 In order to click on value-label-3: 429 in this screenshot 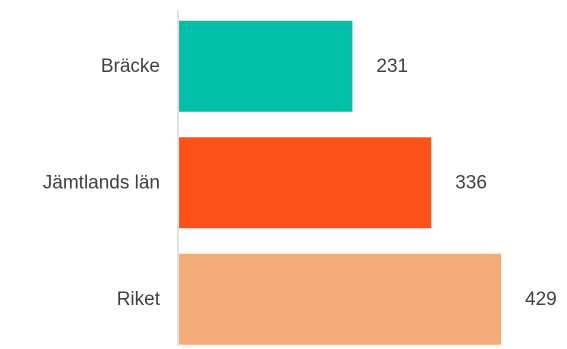, I will do `click(541, 299)`.